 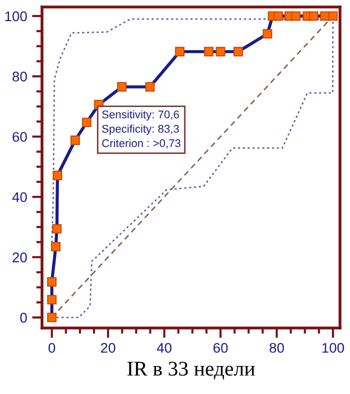 What do you see at coordinates (23, 317) in the screenshot?
I see `y-tick-label: 0` at bounding box center [23, 317].